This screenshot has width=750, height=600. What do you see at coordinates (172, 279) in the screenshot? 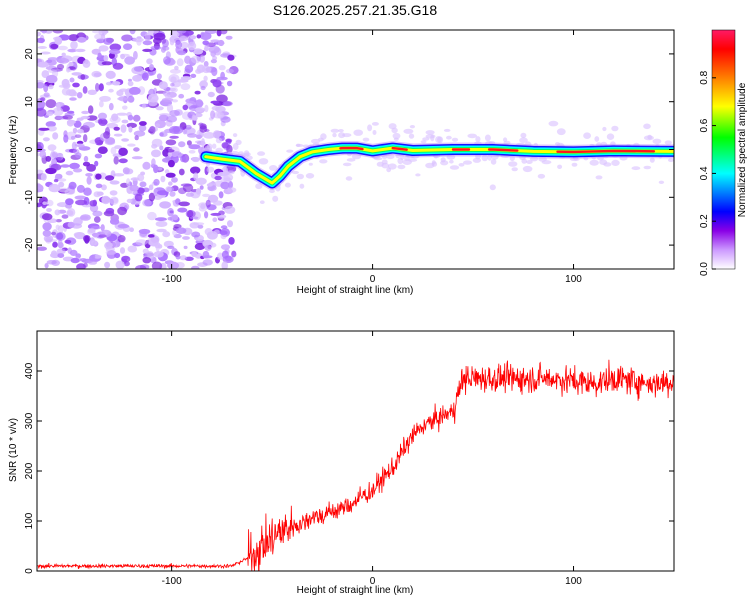
I see `top-xtick-label: -100` at bounding box center [172, 279].